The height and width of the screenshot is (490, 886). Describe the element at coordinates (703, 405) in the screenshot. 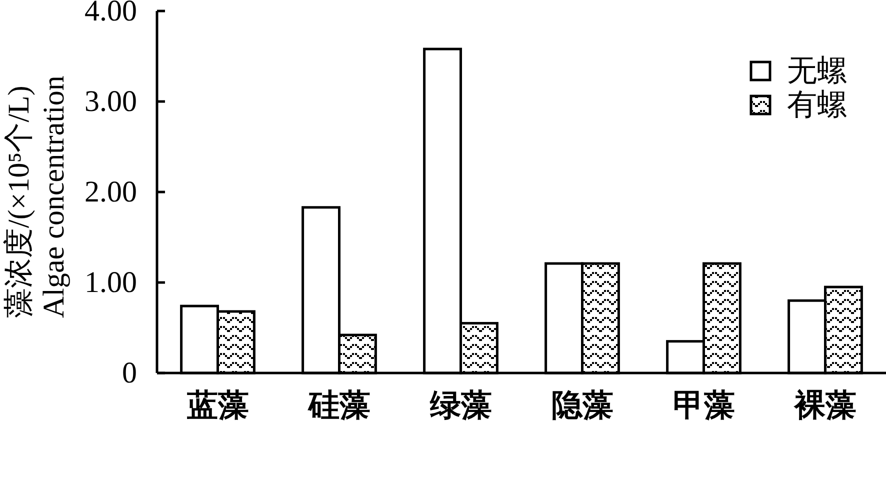

I see `xtick: 甲藻` at that location.